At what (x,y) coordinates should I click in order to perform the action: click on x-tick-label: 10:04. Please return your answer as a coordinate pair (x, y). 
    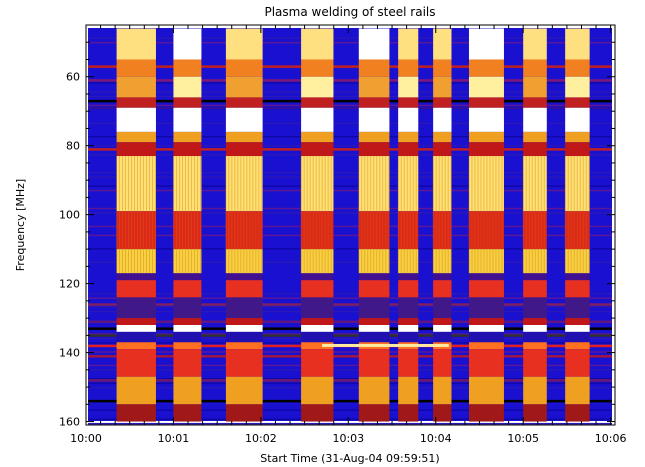
    Looking at the image, I should click on (436, 438).